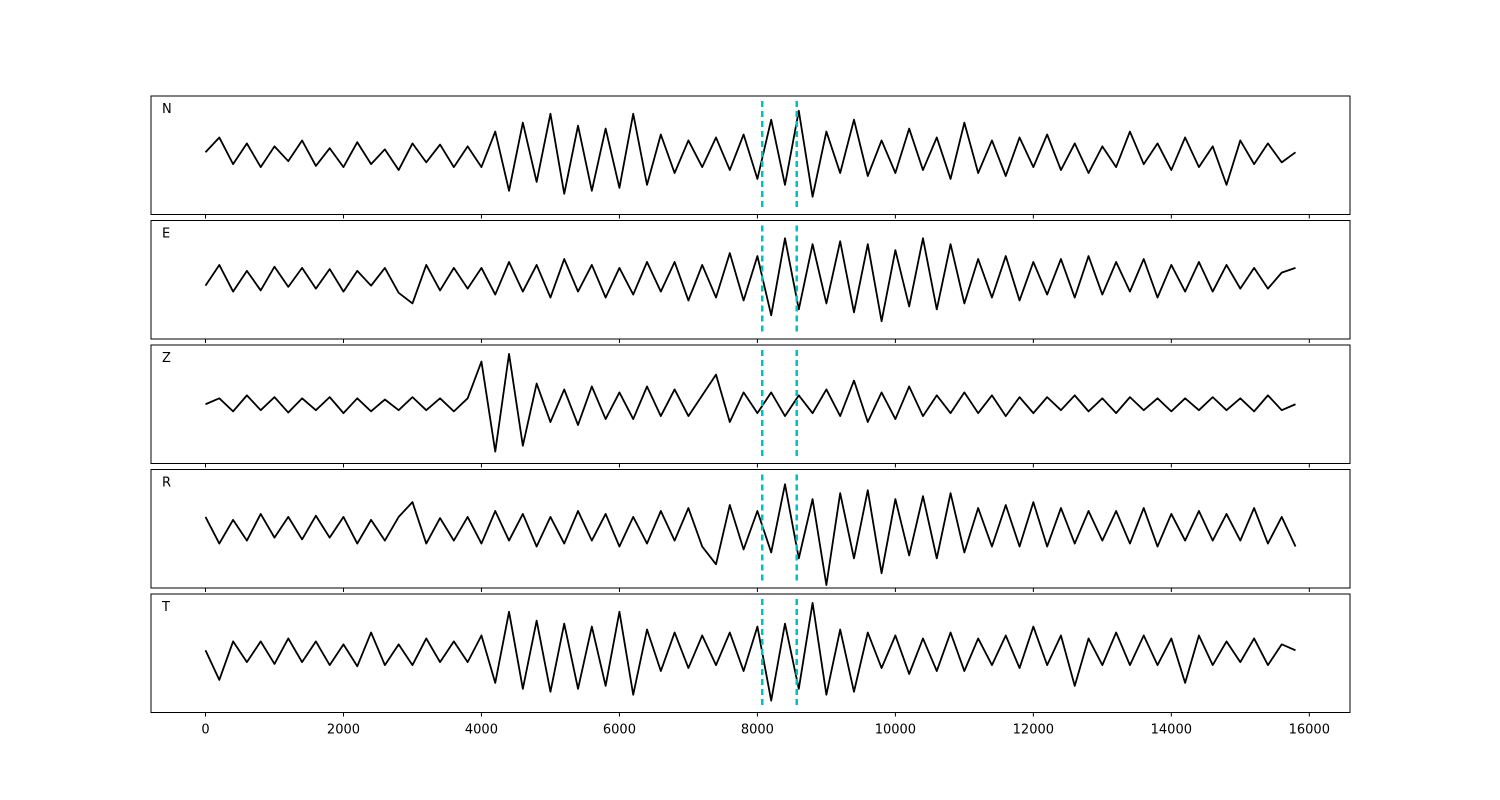 This screenshot has height=800, width=1500. What do you see at coordinates (1171, 730) in the screenshot?
I see `x-tick-label: 14000` at bounding box center [1171, 730].